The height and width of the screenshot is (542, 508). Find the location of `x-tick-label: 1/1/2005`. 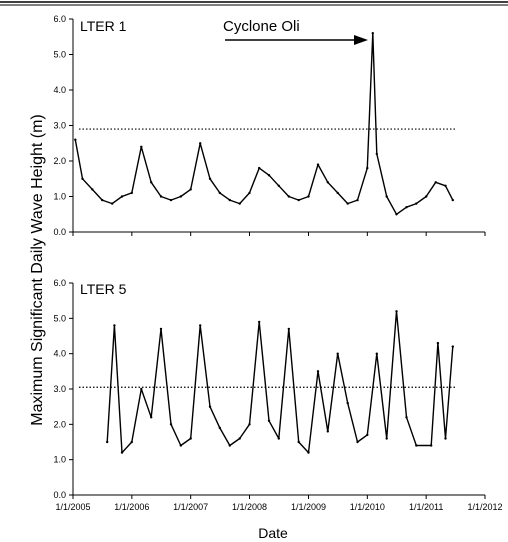

x-tick-label: 1/1/2005 is located at coordinates (72, 507).